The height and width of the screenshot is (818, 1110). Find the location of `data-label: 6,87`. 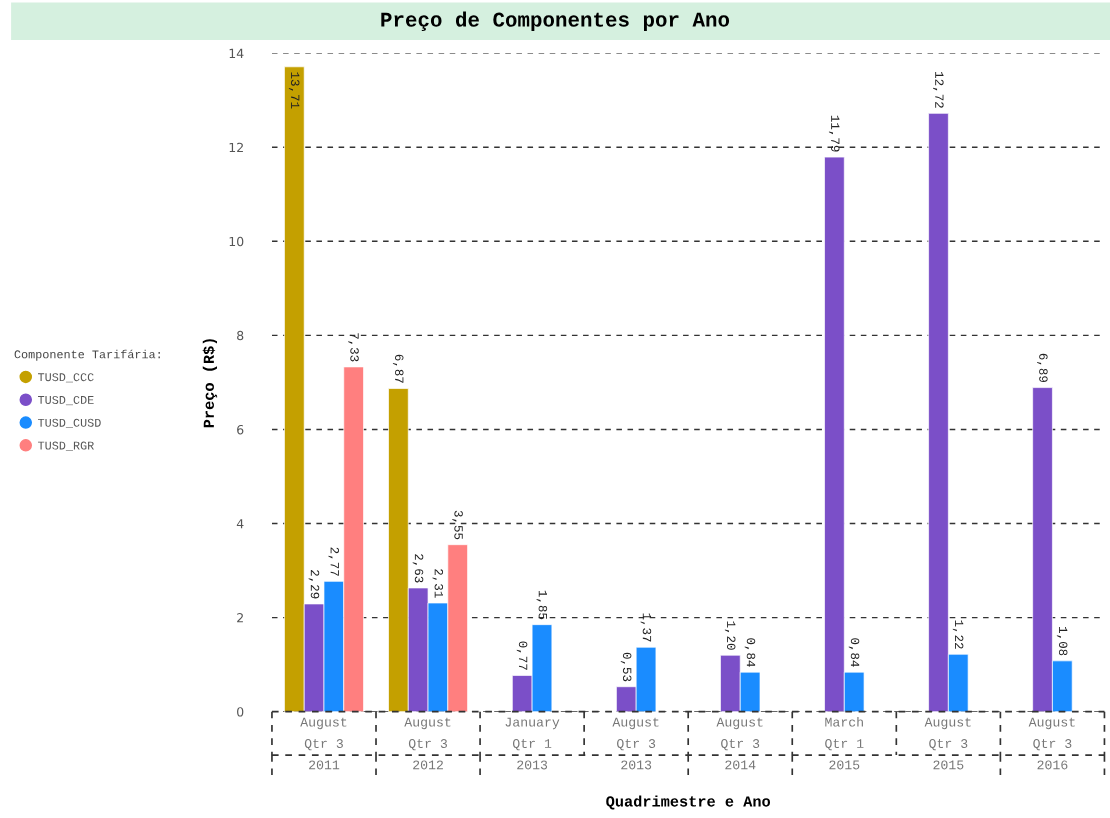

data-label: 6,87 is located at coordinates (398, 368).